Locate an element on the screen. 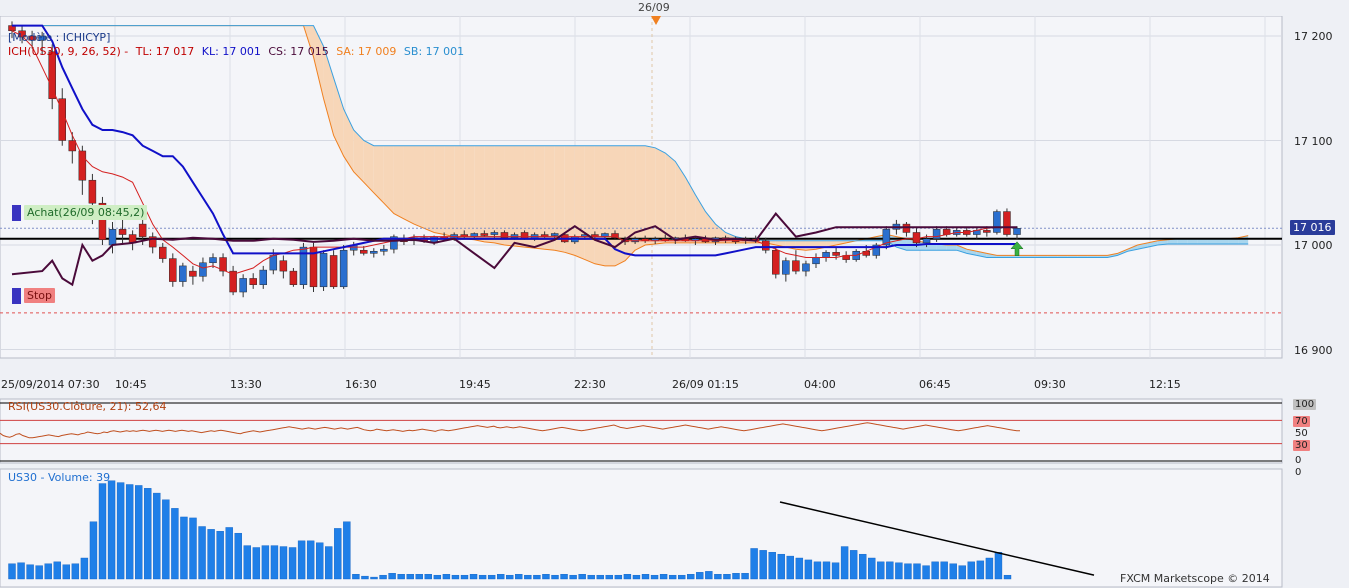 This screenshot has height=588, width=1349. rsi-level-0: 0 is located at coordinates (1298, 460).